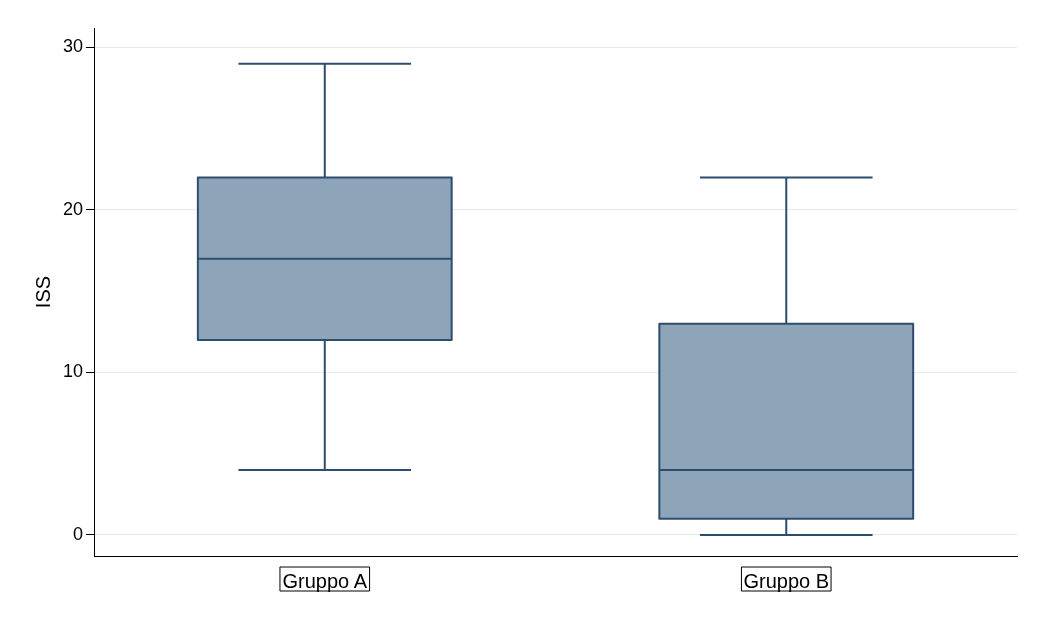 Image resolution: width=1039 pixels, height=617 pixels. I want to click on y-tick-label: 30, so click(73, 46).